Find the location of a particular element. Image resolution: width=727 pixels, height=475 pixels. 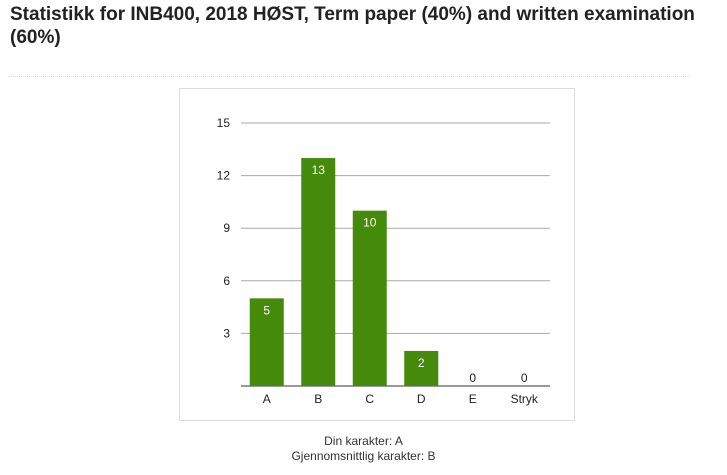

your-grade-caption: Din karakter: A is located at coordinates (363, 441).